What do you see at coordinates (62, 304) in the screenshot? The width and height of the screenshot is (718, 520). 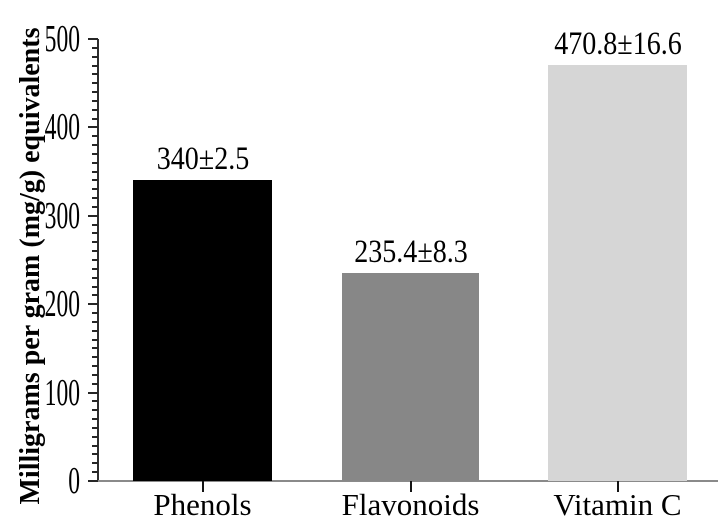 I see `y-tick-label: 200` at bounding box center [62, 304].